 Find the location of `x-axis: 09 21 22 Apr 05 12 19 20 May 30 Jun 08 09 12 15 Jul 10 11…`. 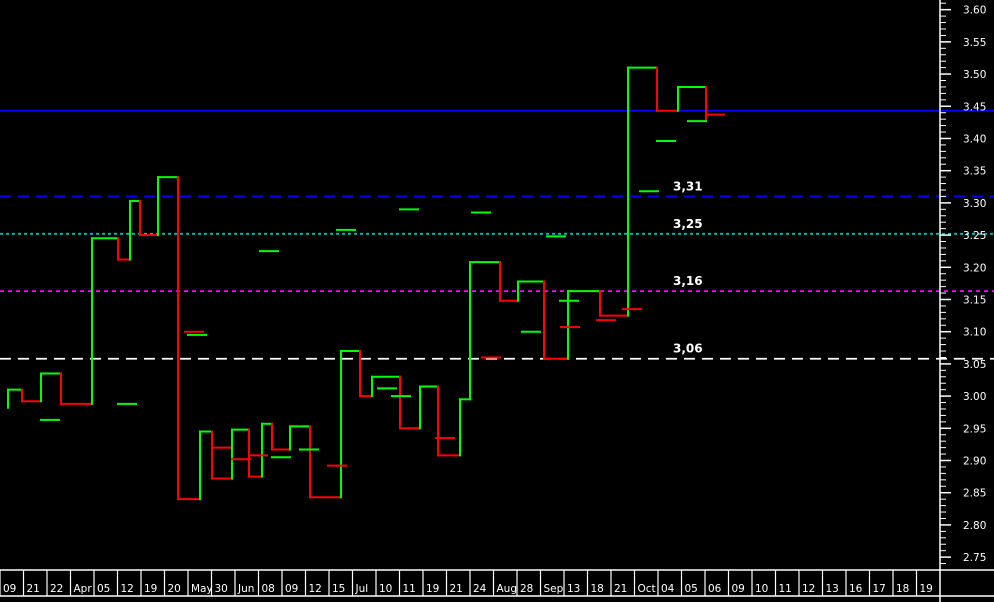

x-axis: 09 21 22 Apr 05 12 19 20 May 30 Jun 08 09 12 15 Jul 10 11… is located at coordinates (497, 583).